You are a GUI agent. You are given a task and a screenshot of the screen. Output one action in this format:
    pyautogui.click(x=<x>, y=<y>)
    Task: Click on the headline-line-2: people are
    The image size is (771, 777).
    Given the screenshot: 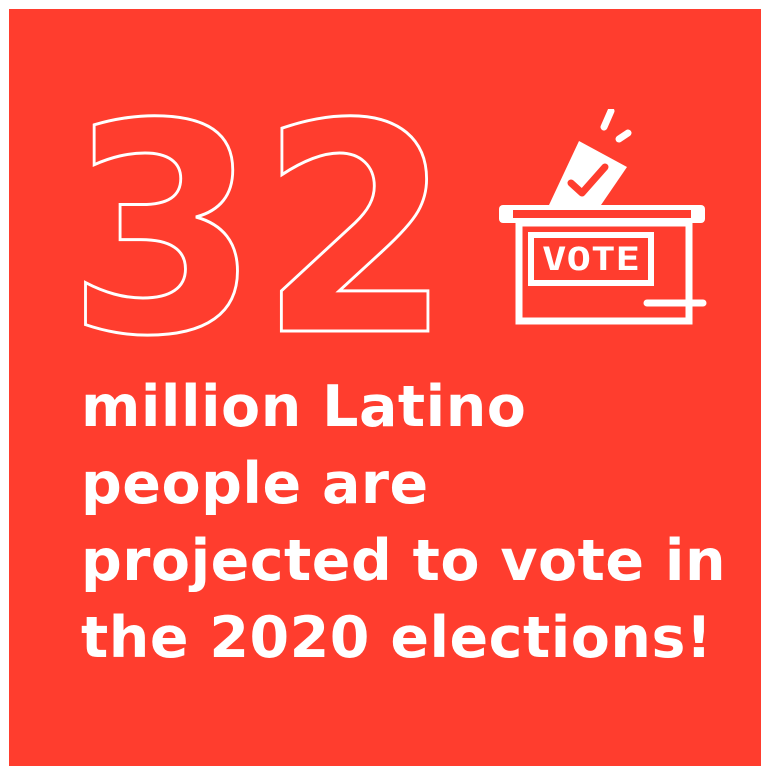 What is the action you would take?
    pyautogui.click(x=255, y=484)
    